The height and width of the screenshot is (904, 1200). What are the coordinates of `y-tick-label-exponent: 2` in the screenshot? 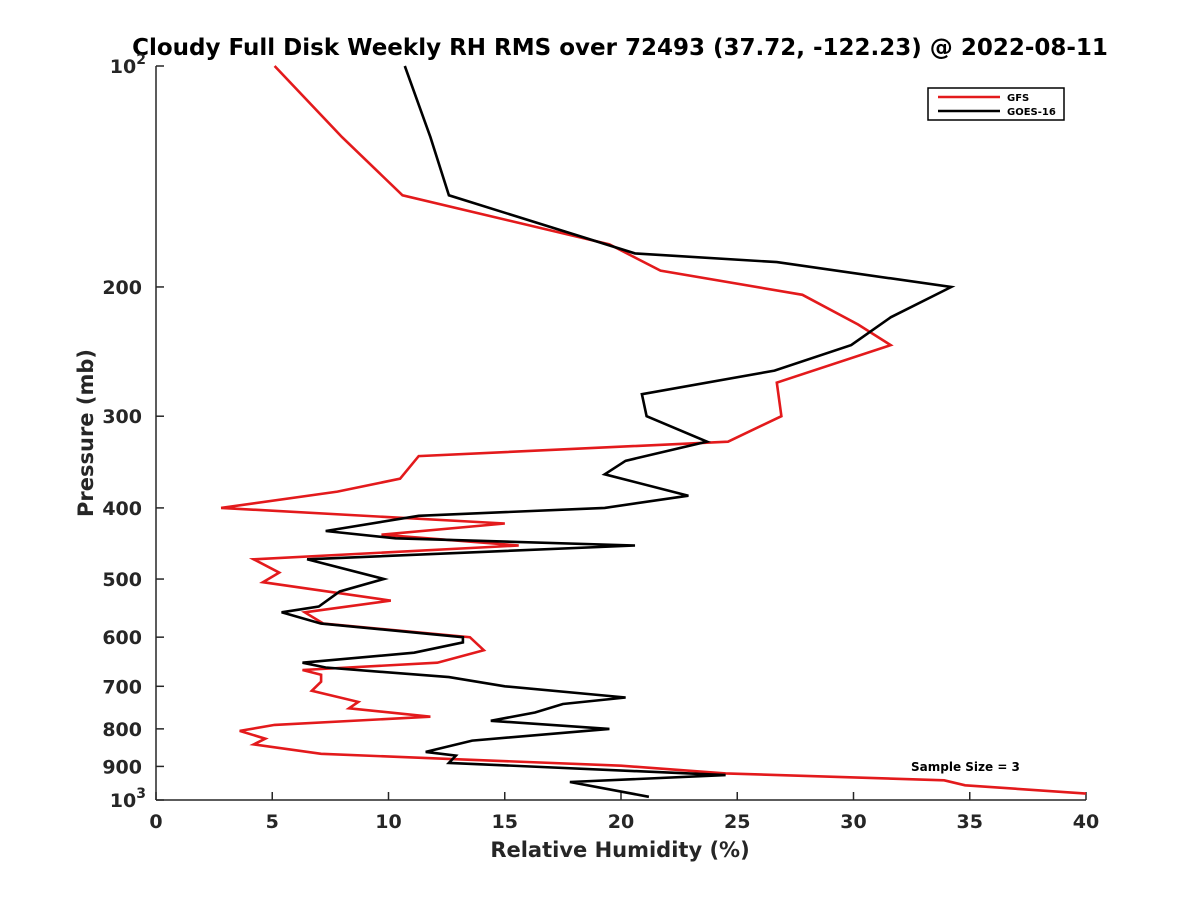 It's located at (141, 60).